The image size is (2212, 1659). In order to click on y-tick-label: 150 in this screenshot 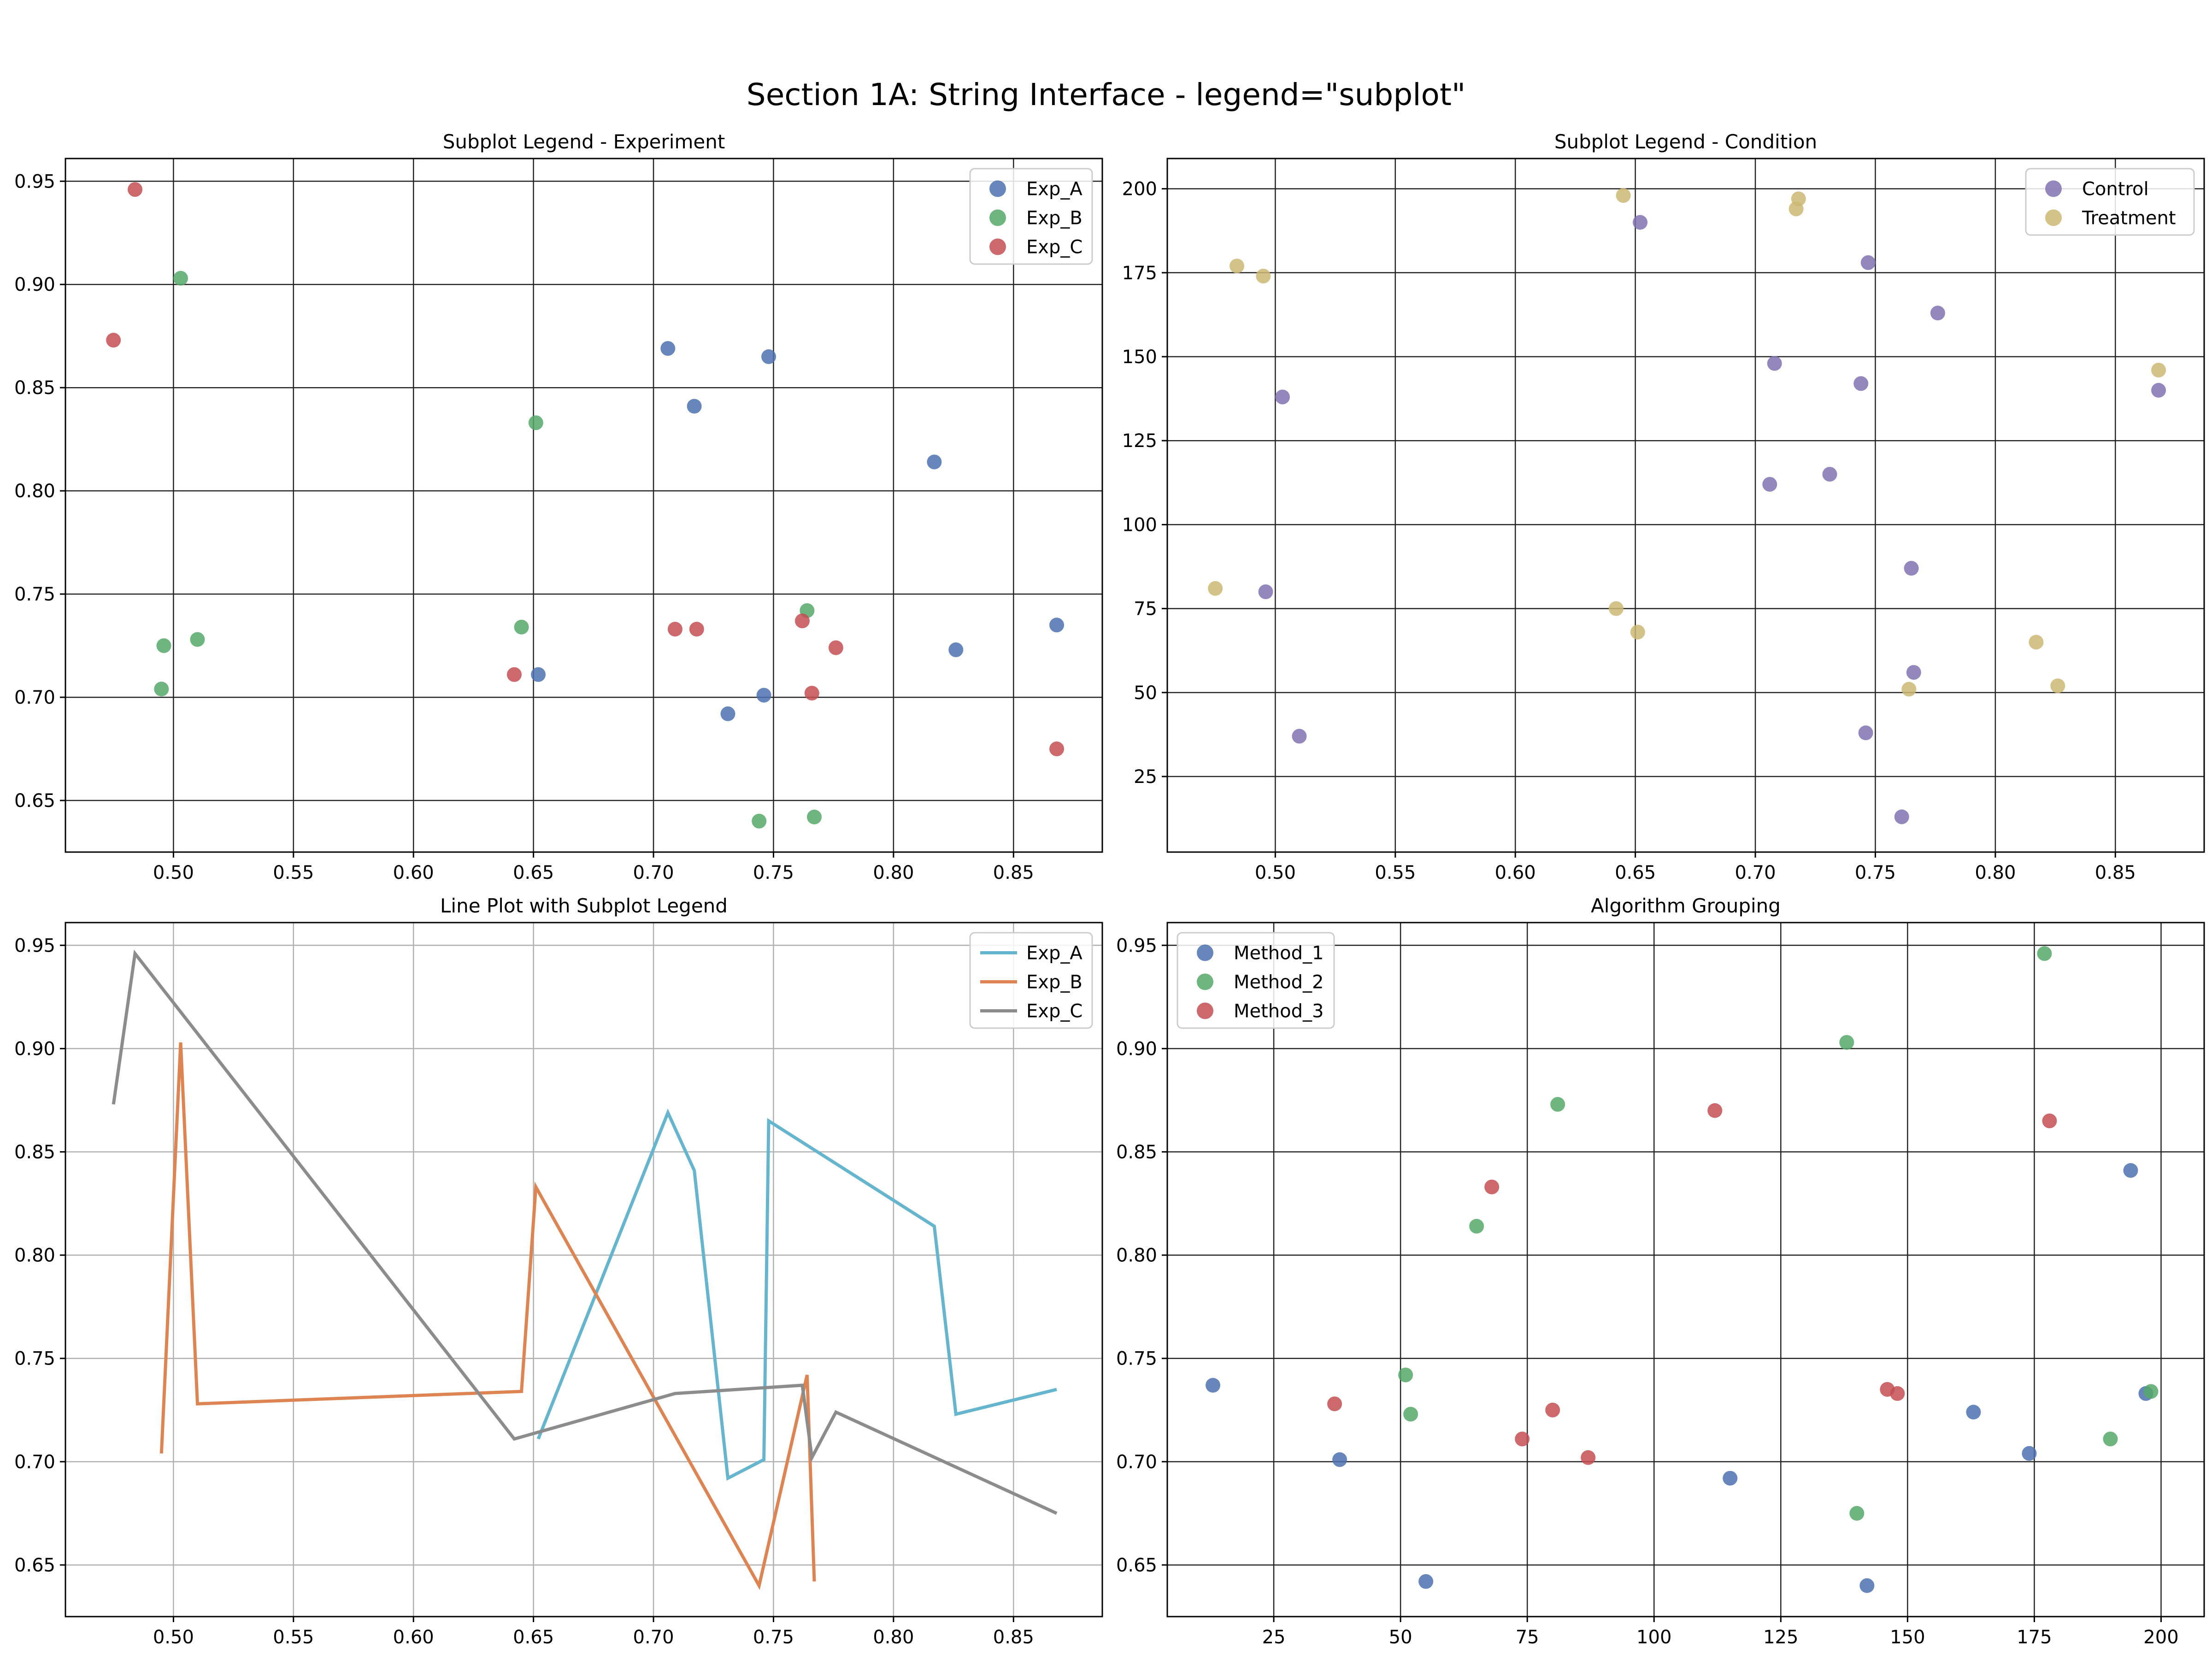, I will do `click(1139, 357)`.